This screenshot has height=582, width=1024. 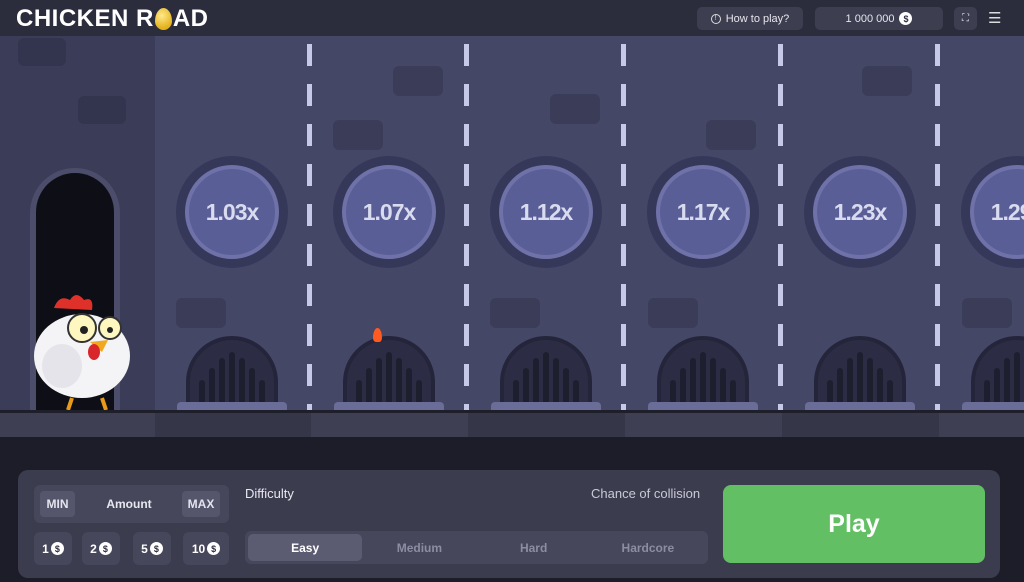 What do you see at coordinates (163, 19) in the screenshot?
I see `egg-icon` at bounding box center [163, 19].